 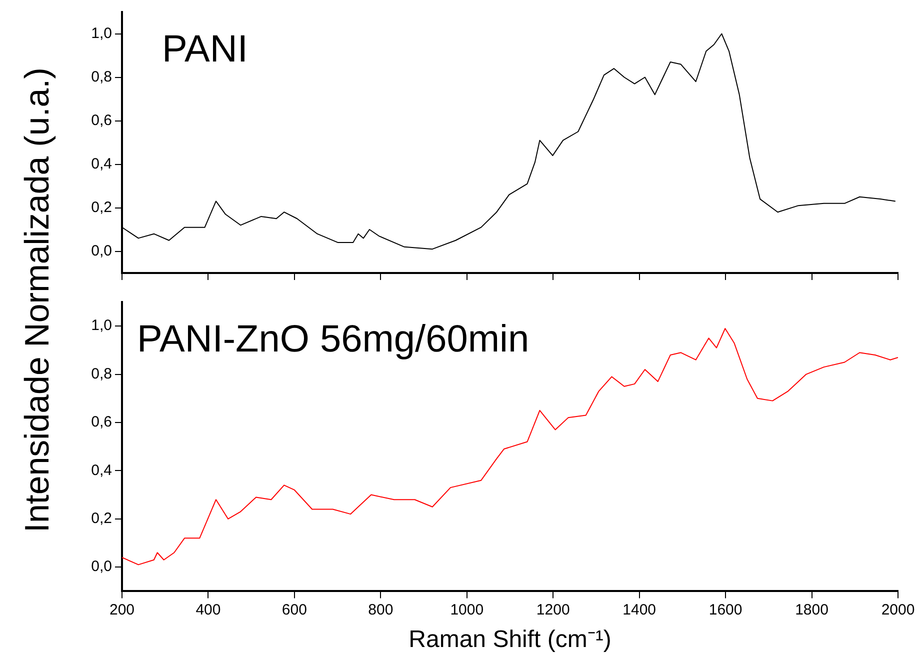 What do you see at coordinates (898, 609) in the screenshot?
I see `x-tick-label: 2000` at bounding box center [898, 609].